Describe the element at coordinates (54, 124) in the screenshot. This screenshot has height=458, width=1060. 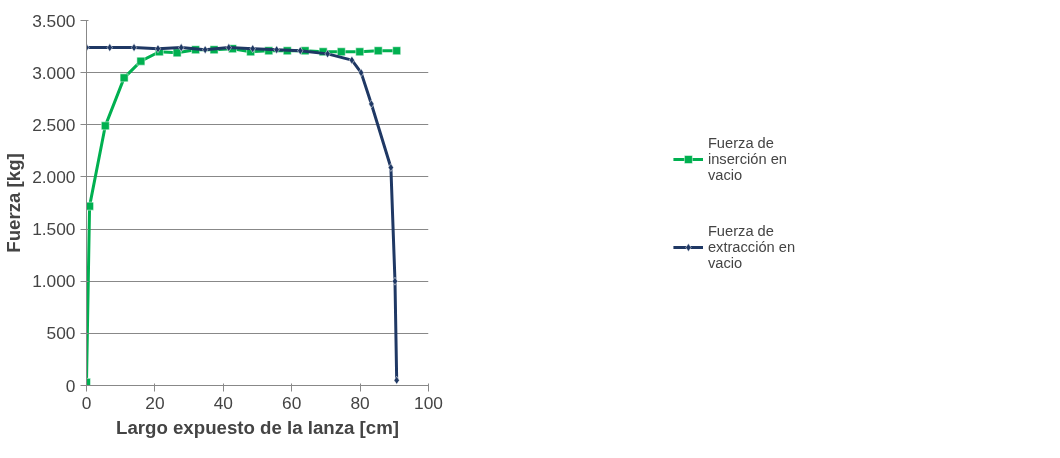
I see `y-tick-label: 2.500` at that location.